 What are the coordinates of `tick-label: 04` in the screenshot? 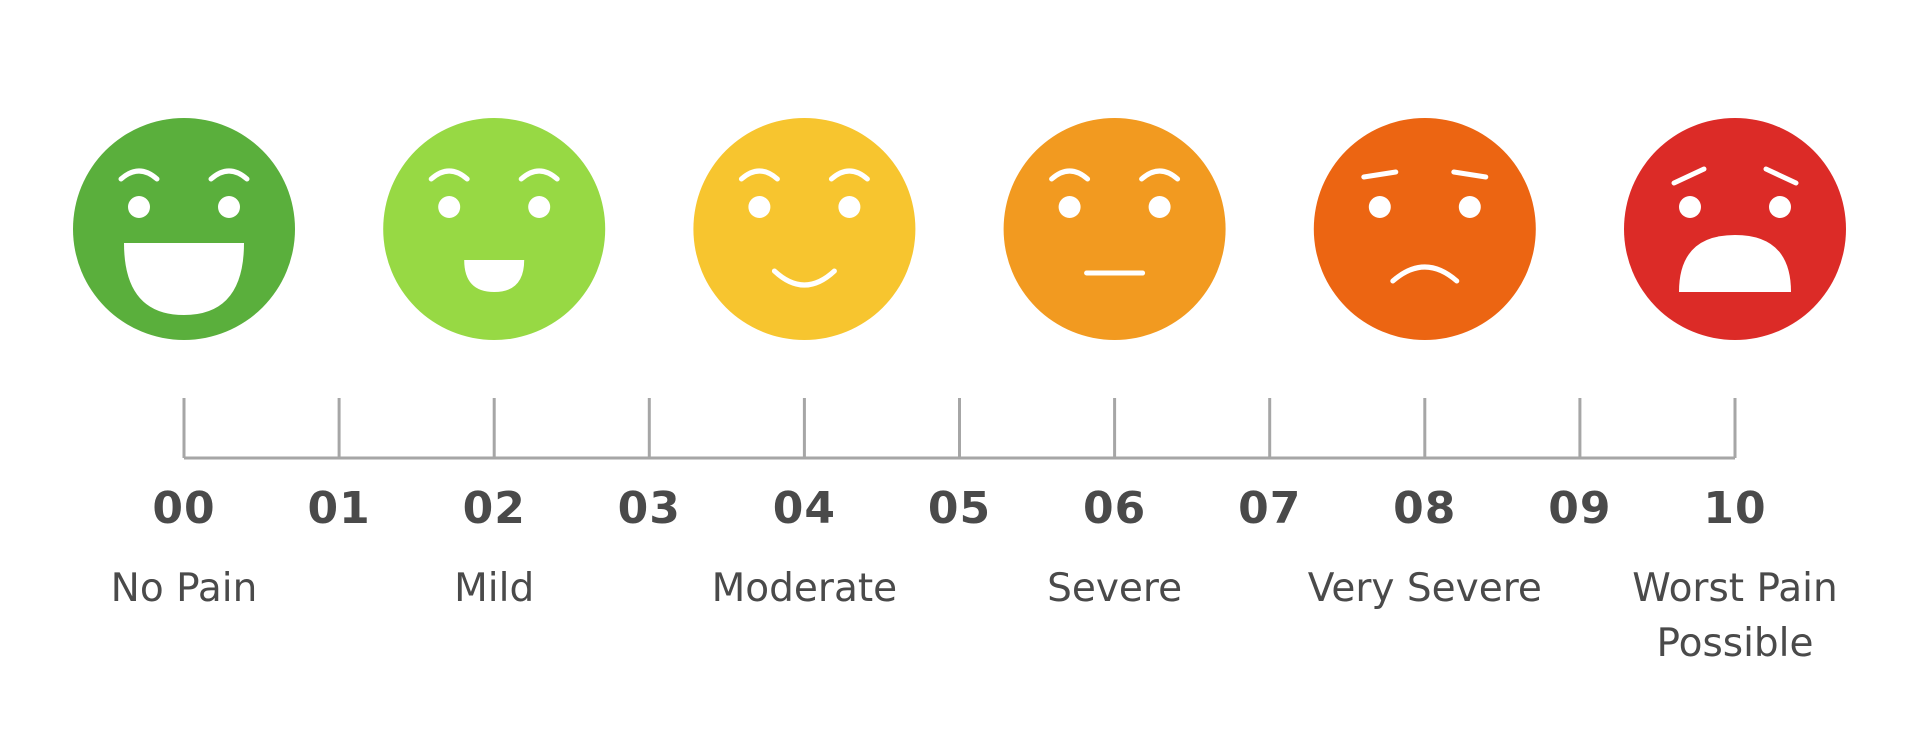 It's located at (804, 508).